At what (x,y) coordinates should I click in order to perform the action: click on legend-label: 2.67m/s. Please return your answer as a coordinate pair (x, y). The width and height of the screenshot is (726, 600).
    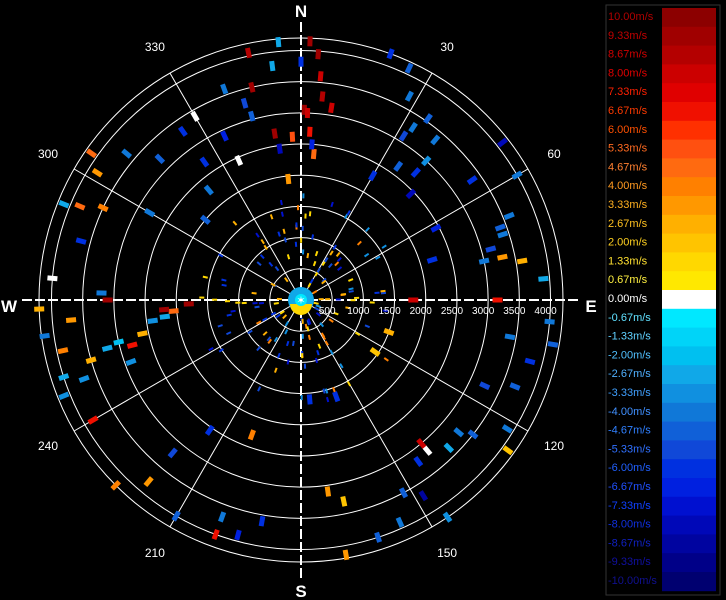
    Looking at the image, I should click on (628, 224).